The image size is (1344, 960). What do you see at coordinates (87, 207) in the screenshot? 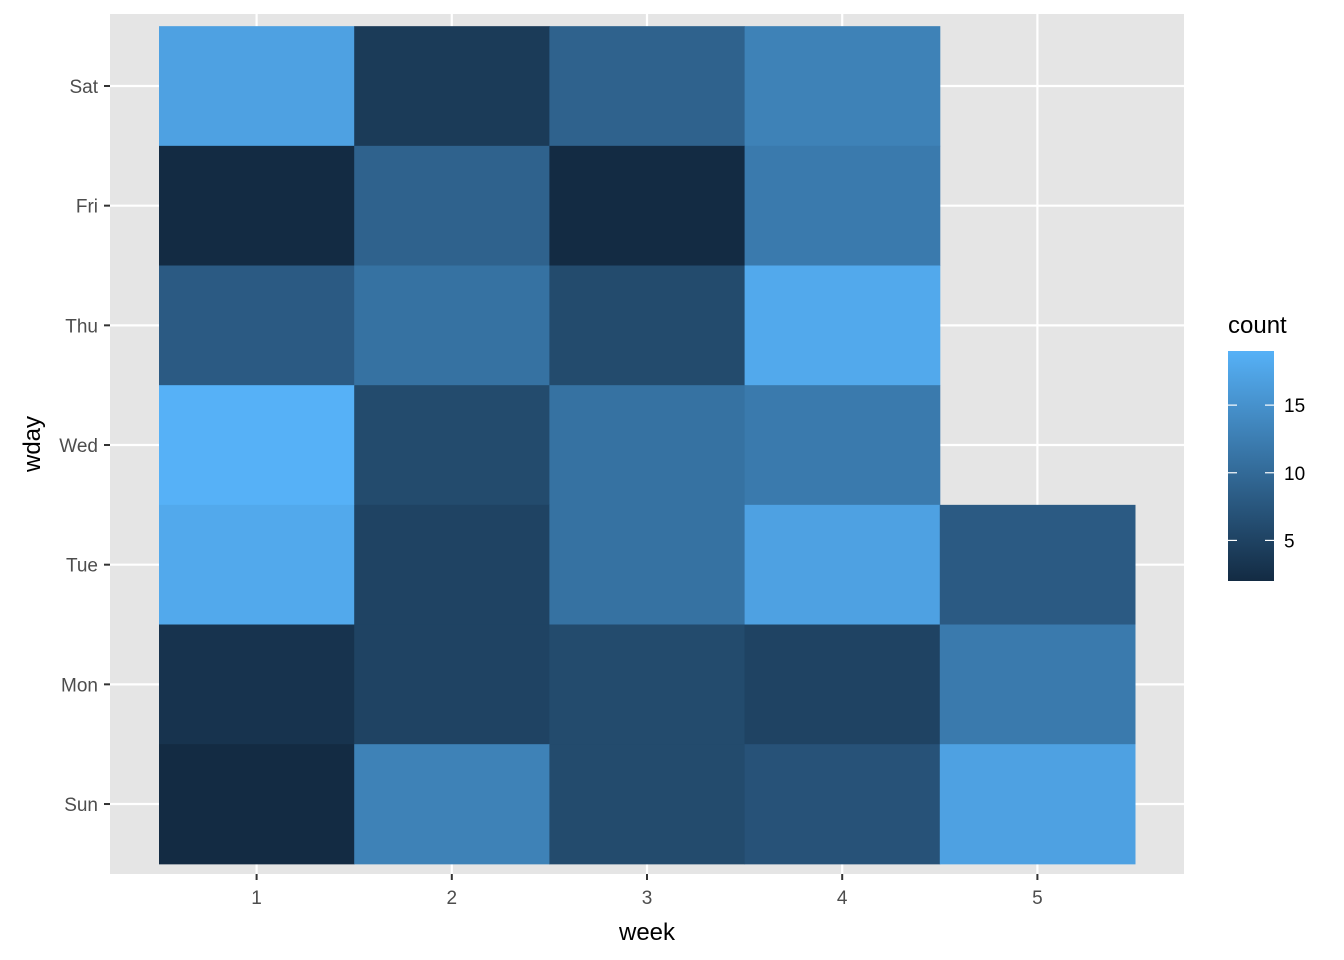
I see `y-tick-label: Fri` at bounding box center [87, 207].